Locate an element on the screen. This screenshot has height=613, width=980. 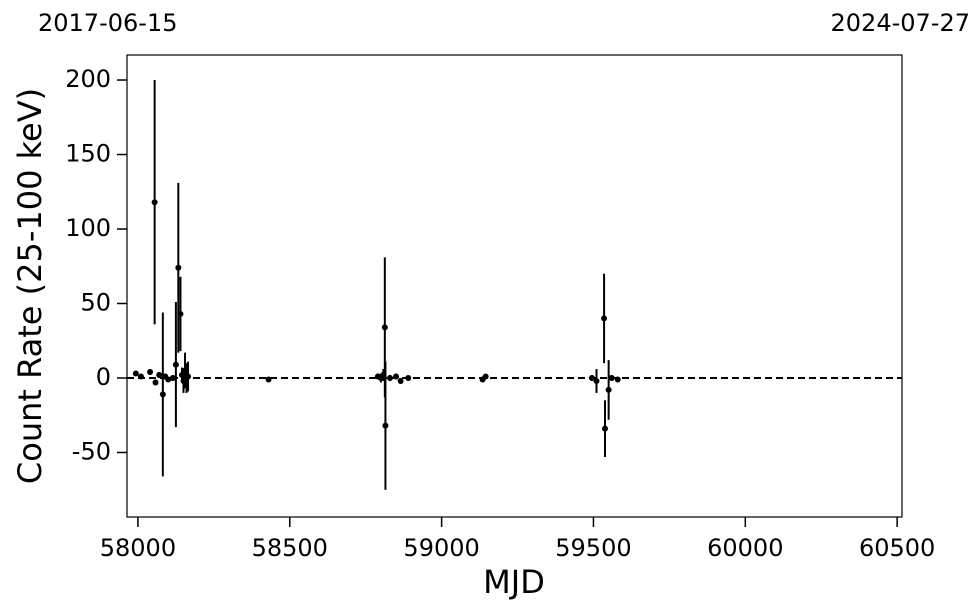
x-tick-label: 60500 is located at coordinates (897, 548).